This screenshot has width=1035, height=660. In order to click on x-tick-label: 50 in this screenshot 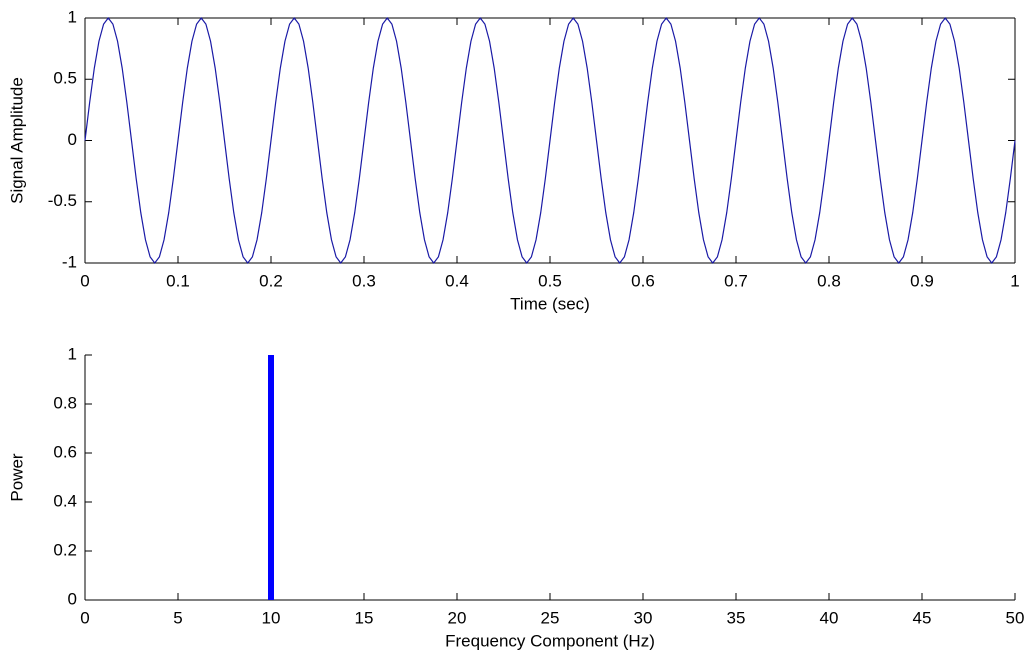, I will do `click(1015, 617)`.